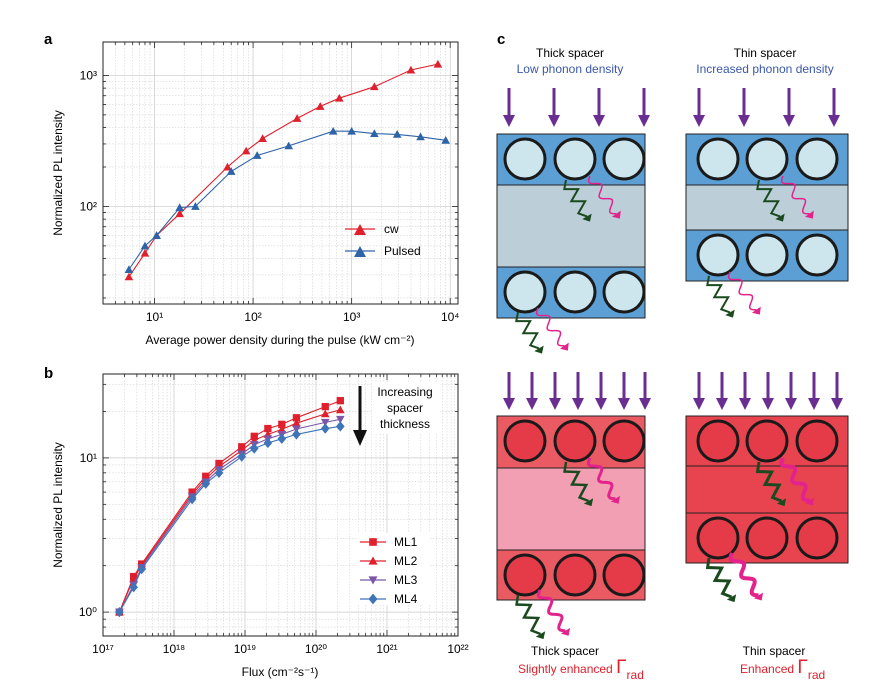  I want to click on annotation-line-2: spacer, so click(405, 408).